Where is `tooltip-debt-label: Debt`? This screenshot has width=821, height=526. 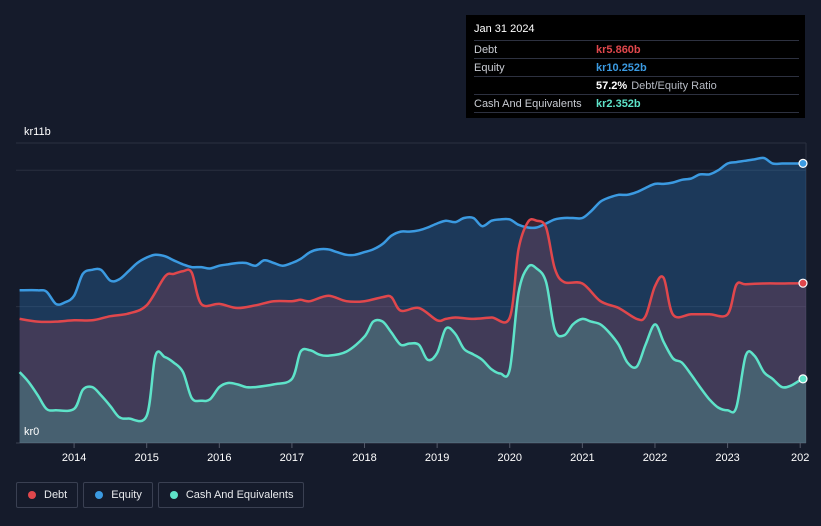
tooltip-debt-label: Debt is located at coordinates (486, 49).